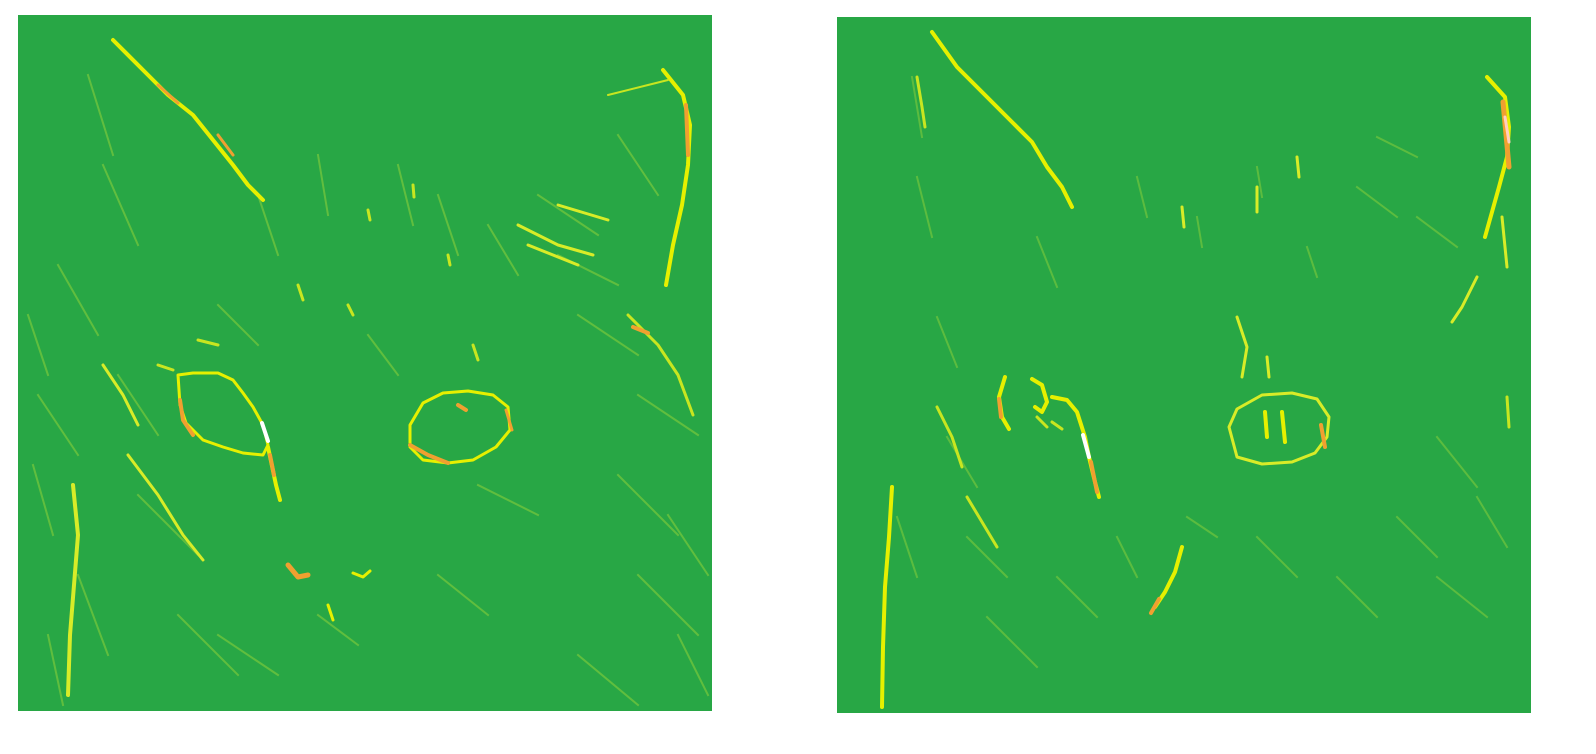  Describe the element at coordinates (298, 571) in the screenshot. I see `nose-edge` at that location.